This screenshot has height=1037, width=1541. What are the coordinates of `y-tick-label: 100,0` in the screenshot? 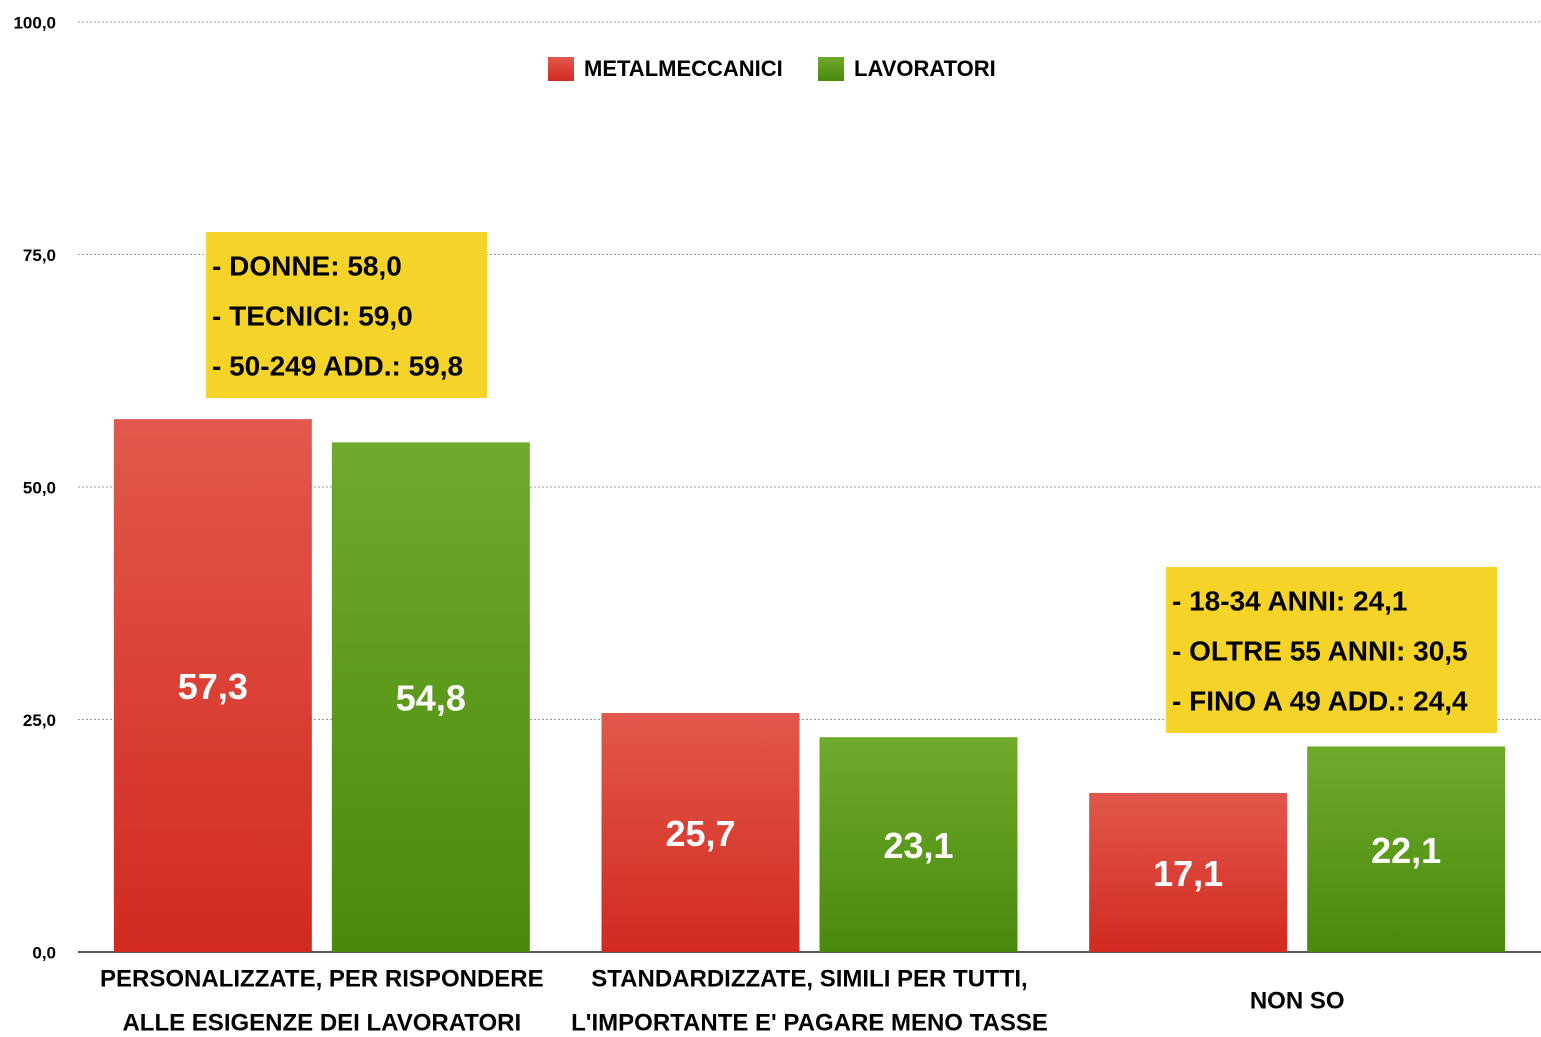 It's located at (34, 22).